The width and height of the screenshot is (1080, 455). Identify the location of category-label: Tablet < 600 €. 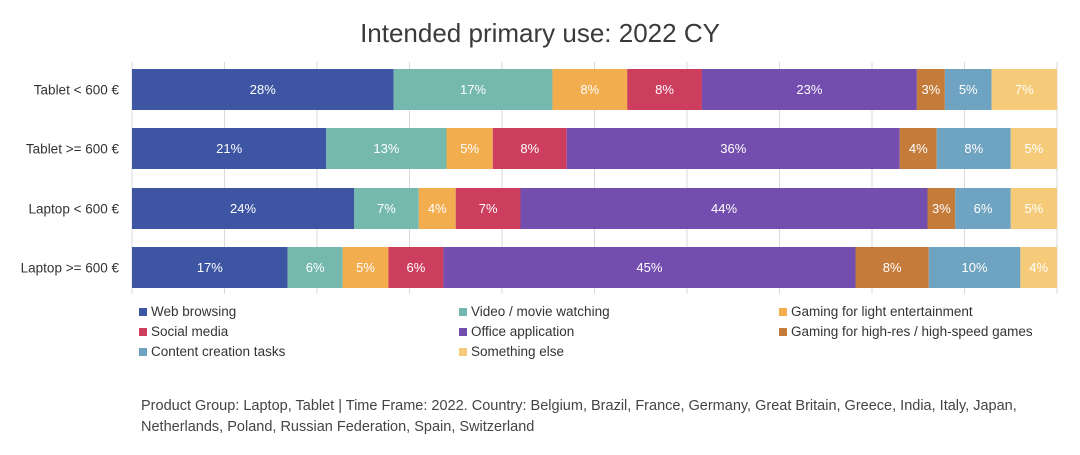
(77, 90).